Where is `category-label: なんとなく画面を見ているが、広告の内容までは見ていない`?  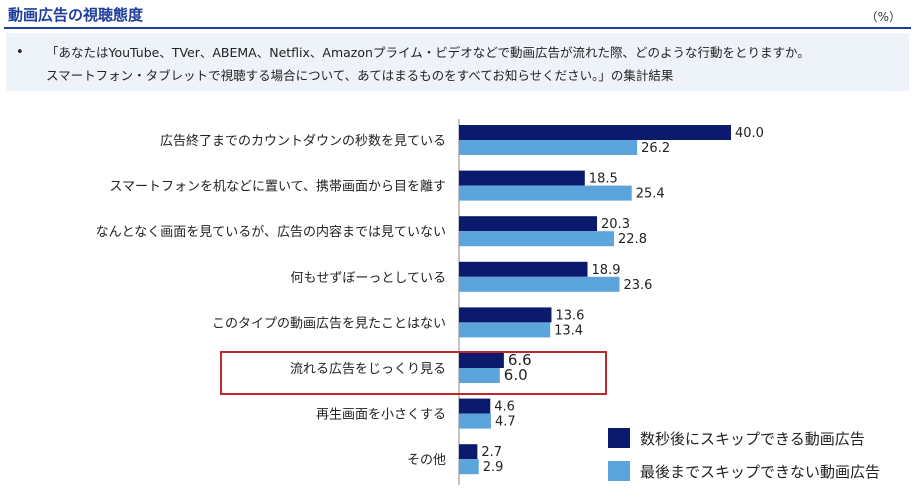 category-label: なんとなく画面を見ているが、広告の内容までは見ていない is located at coordinates (271, 232).